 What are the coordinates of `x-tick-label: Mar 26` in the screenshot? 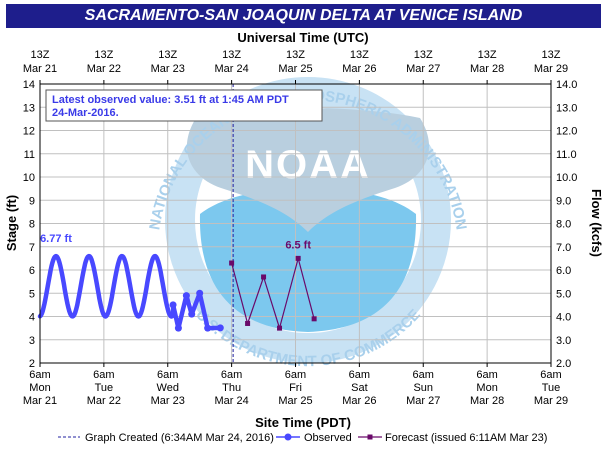 It's located at (359, 401).